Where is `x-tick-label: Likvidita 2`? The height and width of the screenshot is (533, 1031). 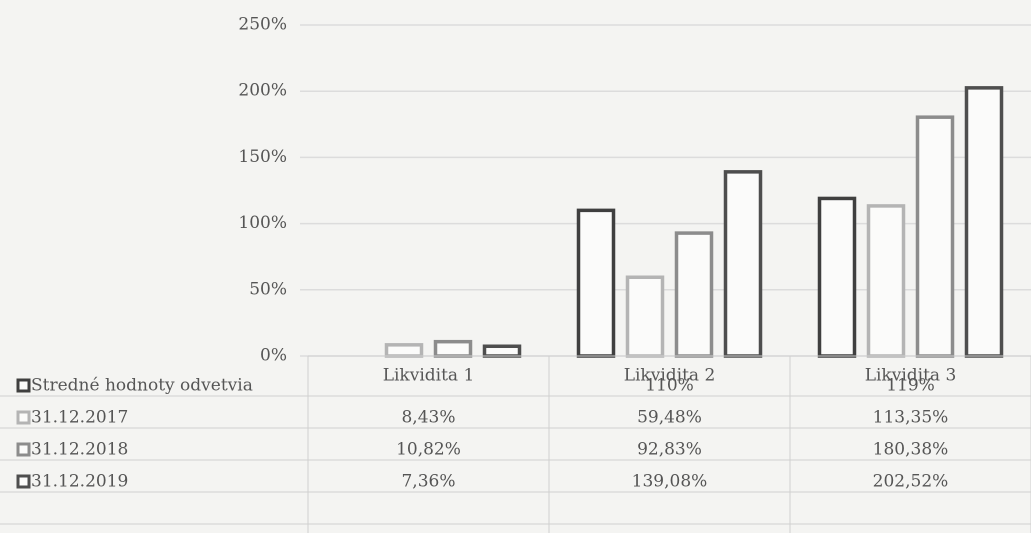 x-tick-label: Likvidita 2 is located at coordinates (670, 376).